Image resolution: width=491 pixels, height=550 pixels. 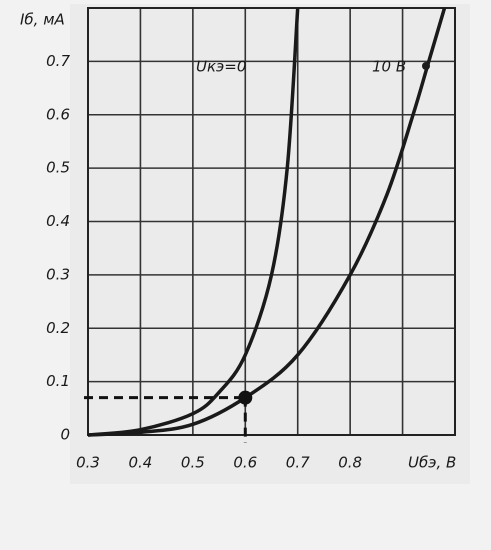 I want to click on x-tick-label: 0.6, so click(x=245, y=463).